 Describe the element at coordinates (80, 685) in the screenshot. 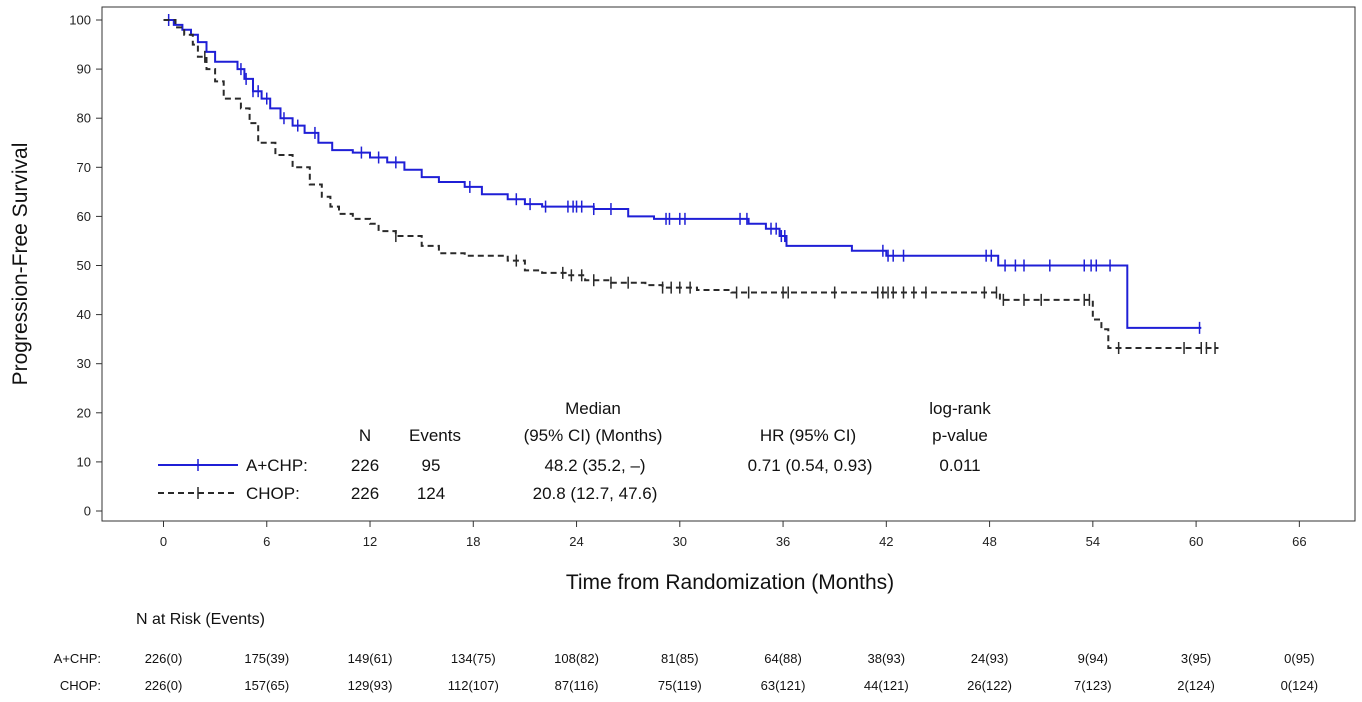

I see `risk-row-label-chop: CHOP:` at that location.